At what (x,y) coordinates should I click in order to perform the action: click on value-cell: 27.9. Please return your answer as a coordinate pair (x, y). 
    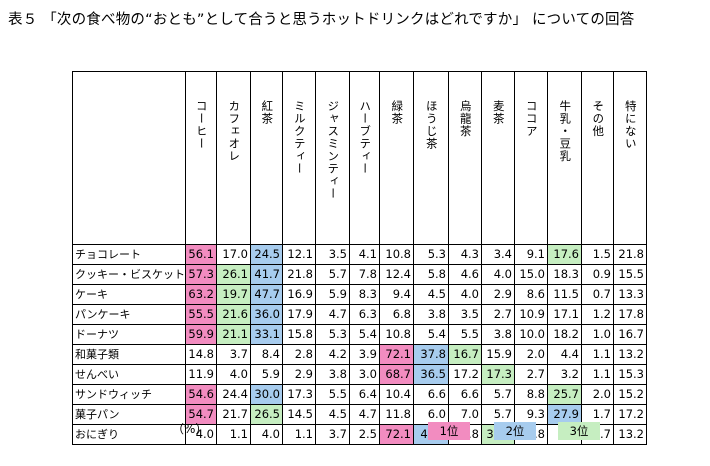
    Looking at the image, I should click on (564, 414).